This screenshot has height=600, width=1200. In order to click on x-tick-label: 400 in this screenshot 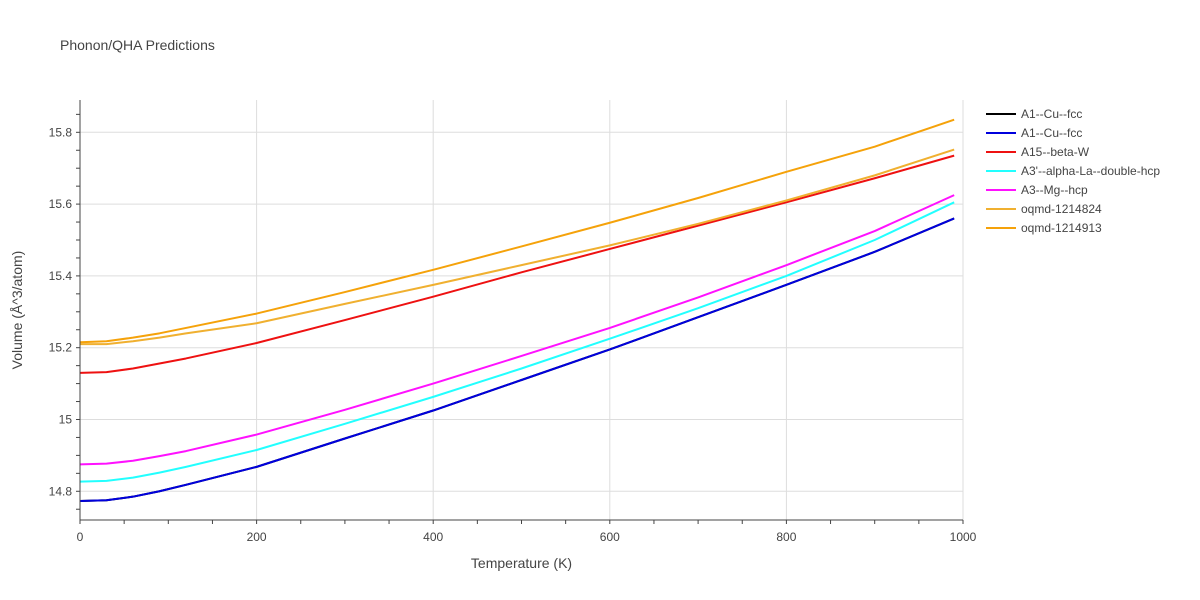, I will do `click(433, 537)`.